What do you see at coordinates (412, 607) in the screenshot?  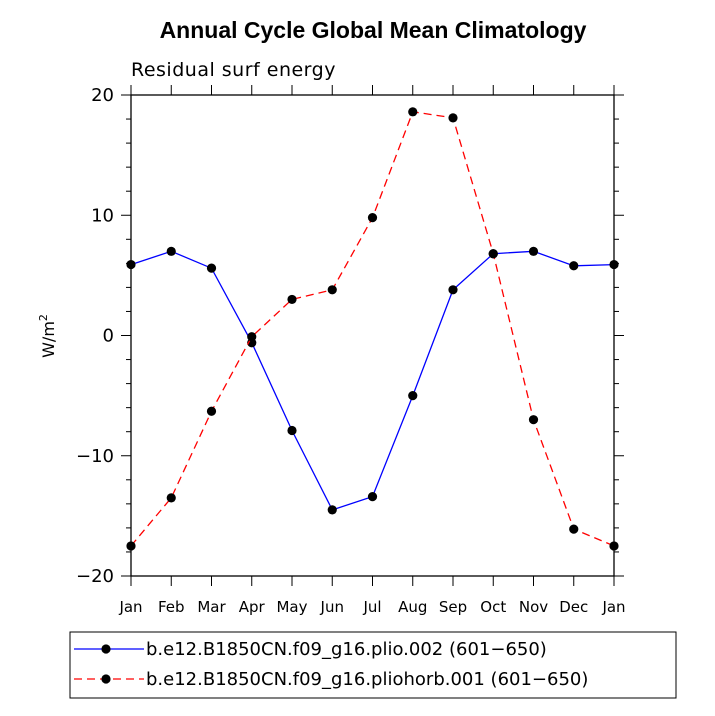 I see `x-tick-label: Aug` at bounding box center [412, 607].